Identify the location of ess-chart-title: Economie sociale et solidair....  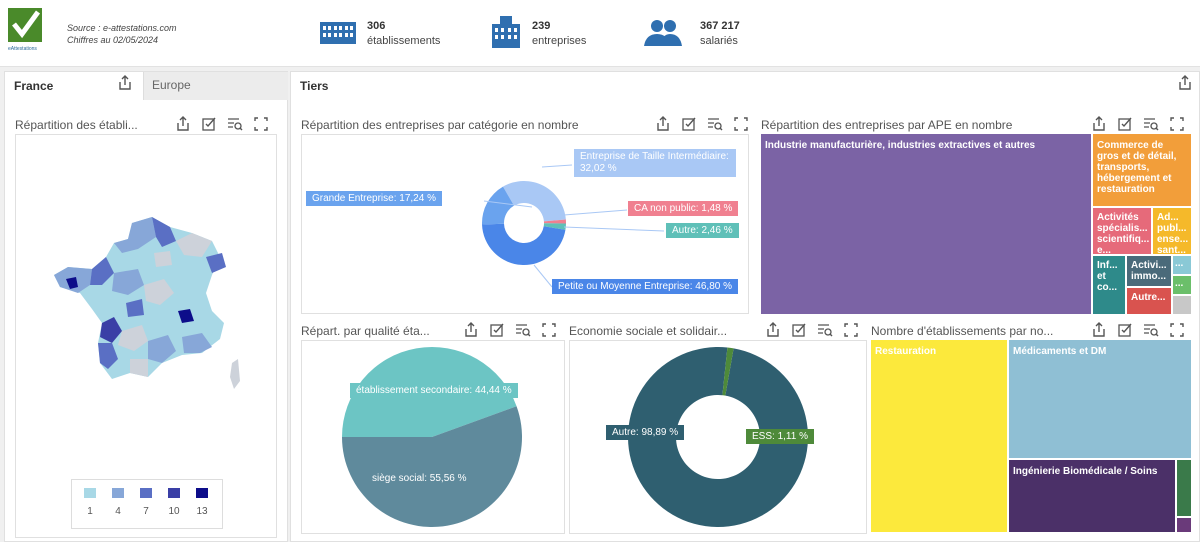
(648, 331).